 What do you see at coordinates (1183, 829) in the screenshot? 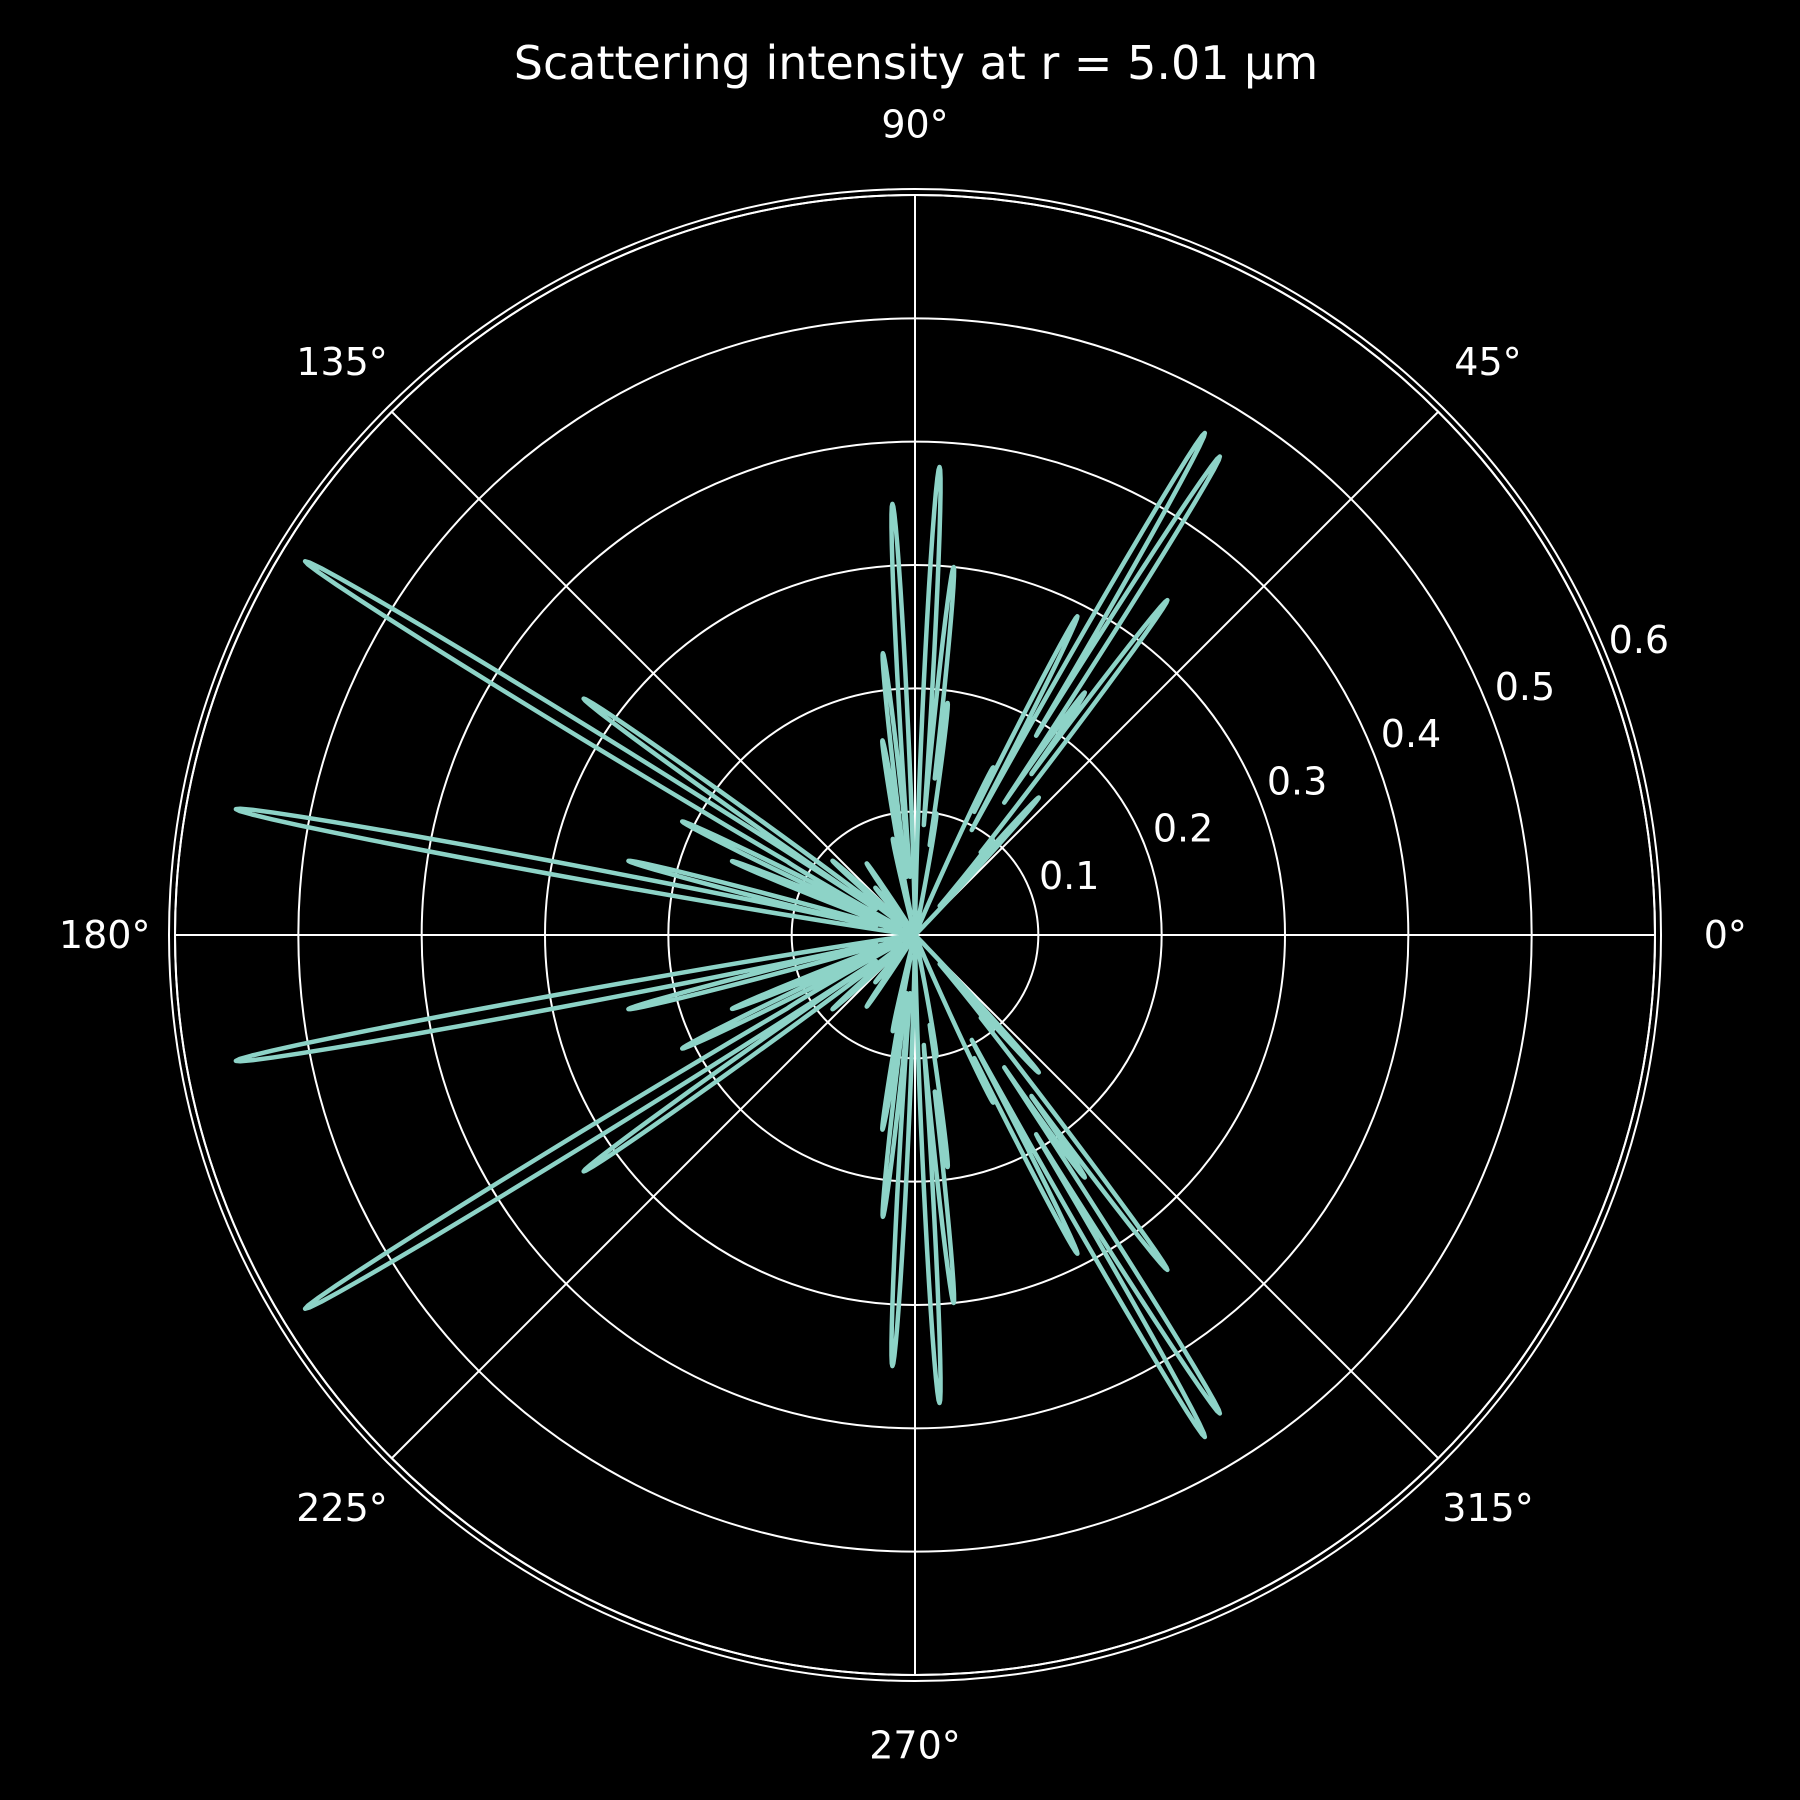
I see `radial-tick-label: 0.2` at bounding box center [1183, 829].